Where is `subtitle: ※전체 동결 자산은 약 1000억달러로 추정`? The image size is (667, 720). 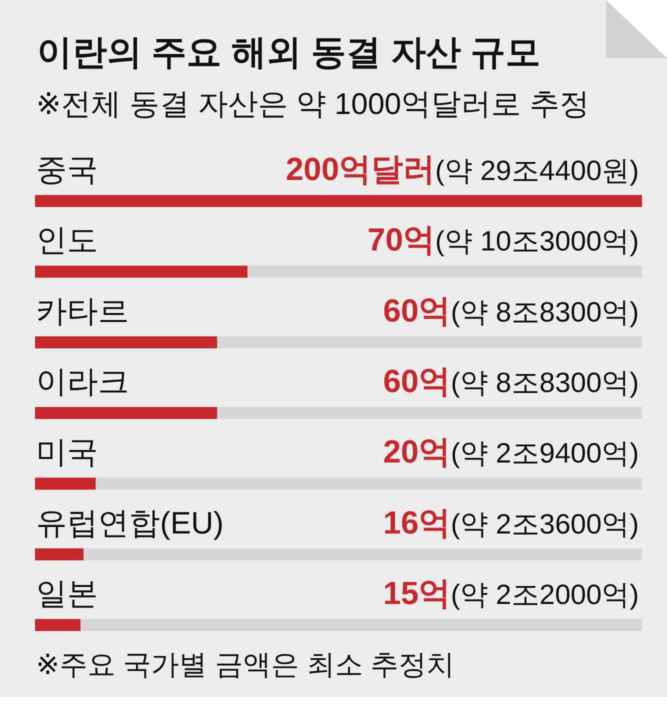 subtitle: ※전체 동결 자산은 약 1000억달러로 추정 is located at coordinates (313, 104).